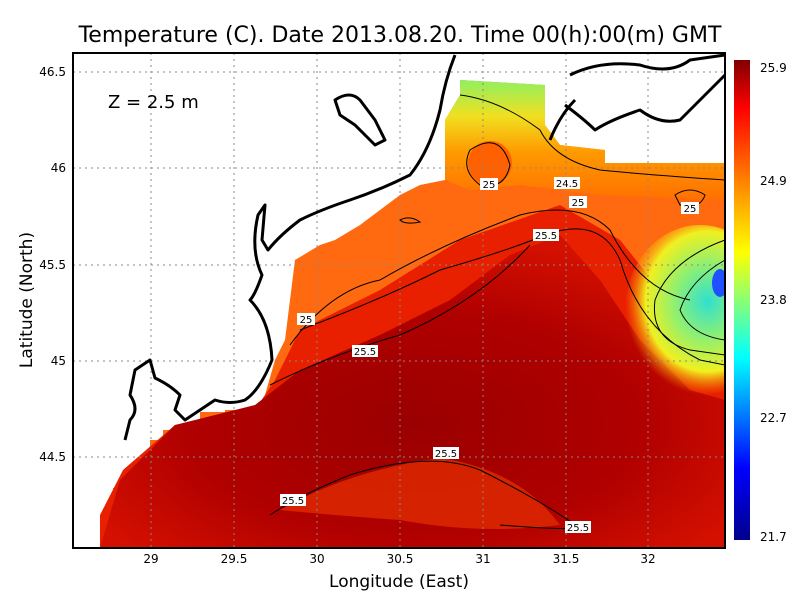 The image size is (800, 600). Describe the element at coordinates (316, 559) in the screenshot. I see `x-tick-label: 30` at that location.